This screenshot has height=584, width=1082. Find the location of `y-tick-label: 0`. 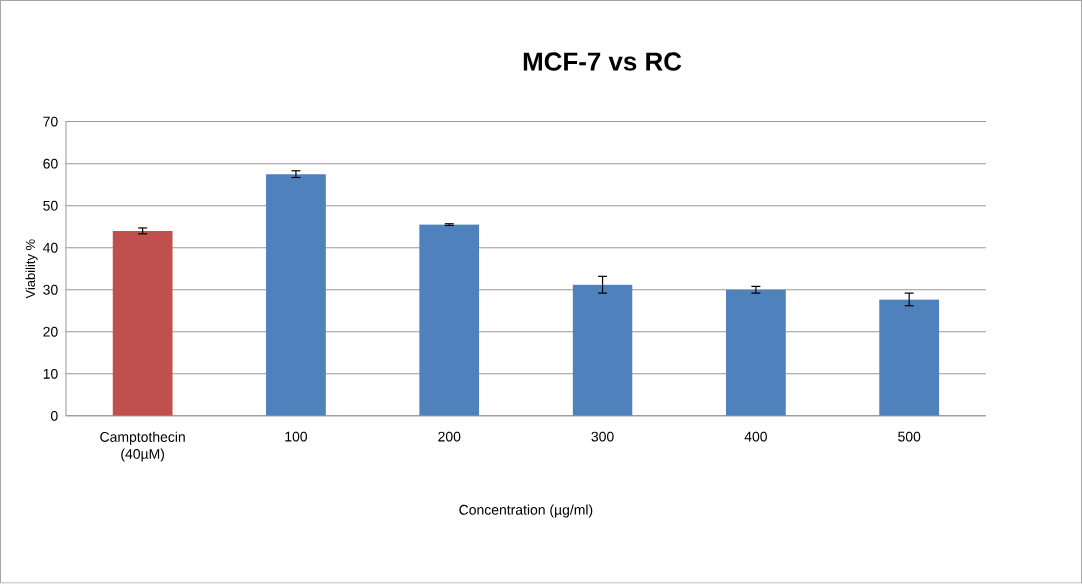

y-tick-label: 0 is located at coordinates (54, 416).